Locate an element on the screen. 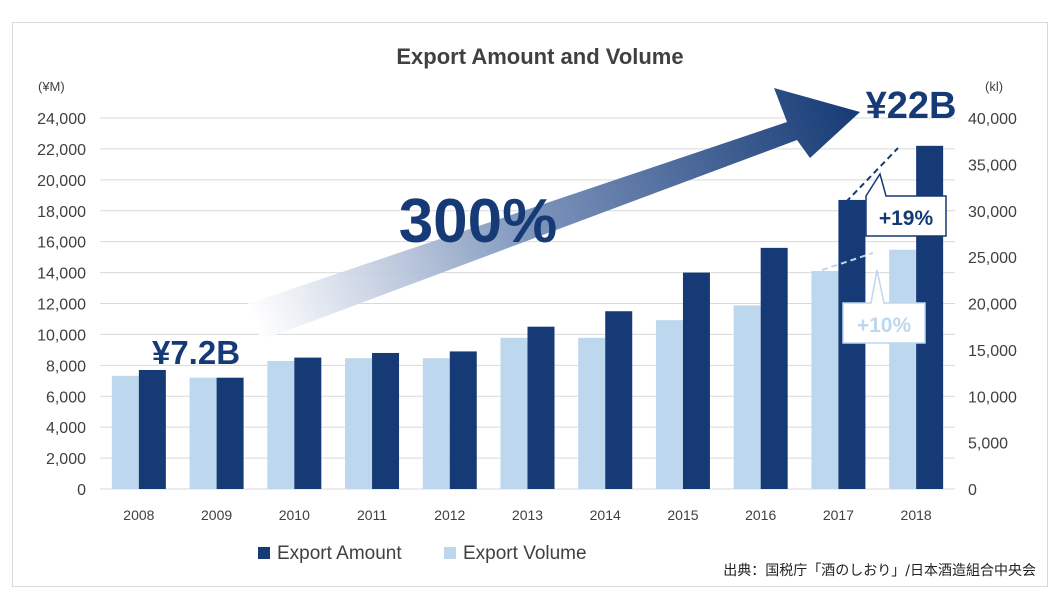 Image resolution: width=1060 pixels, height=606 pixels. growth-label: 300% is located at coordinates (478, 221).